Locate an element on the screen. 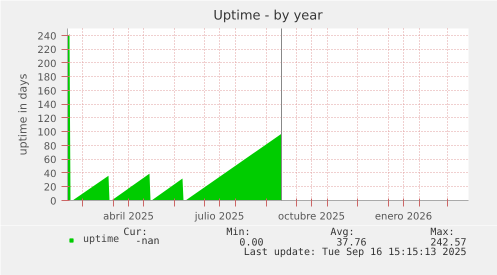 The width and height of the screenshot is (497, 275). y-tick-label: 140 is located at coordinates (47, 106).